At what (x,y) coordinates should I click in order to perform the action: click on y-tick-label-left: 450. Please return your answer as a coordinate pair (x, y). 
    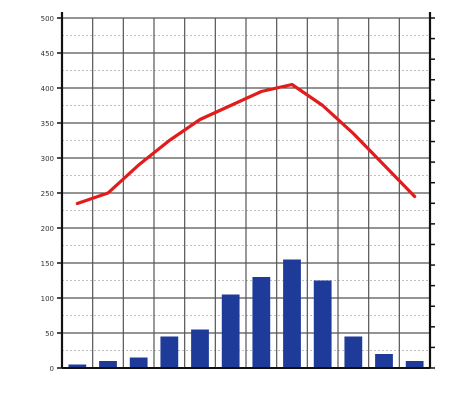
    Looking at the image, I should click on (47, 54).